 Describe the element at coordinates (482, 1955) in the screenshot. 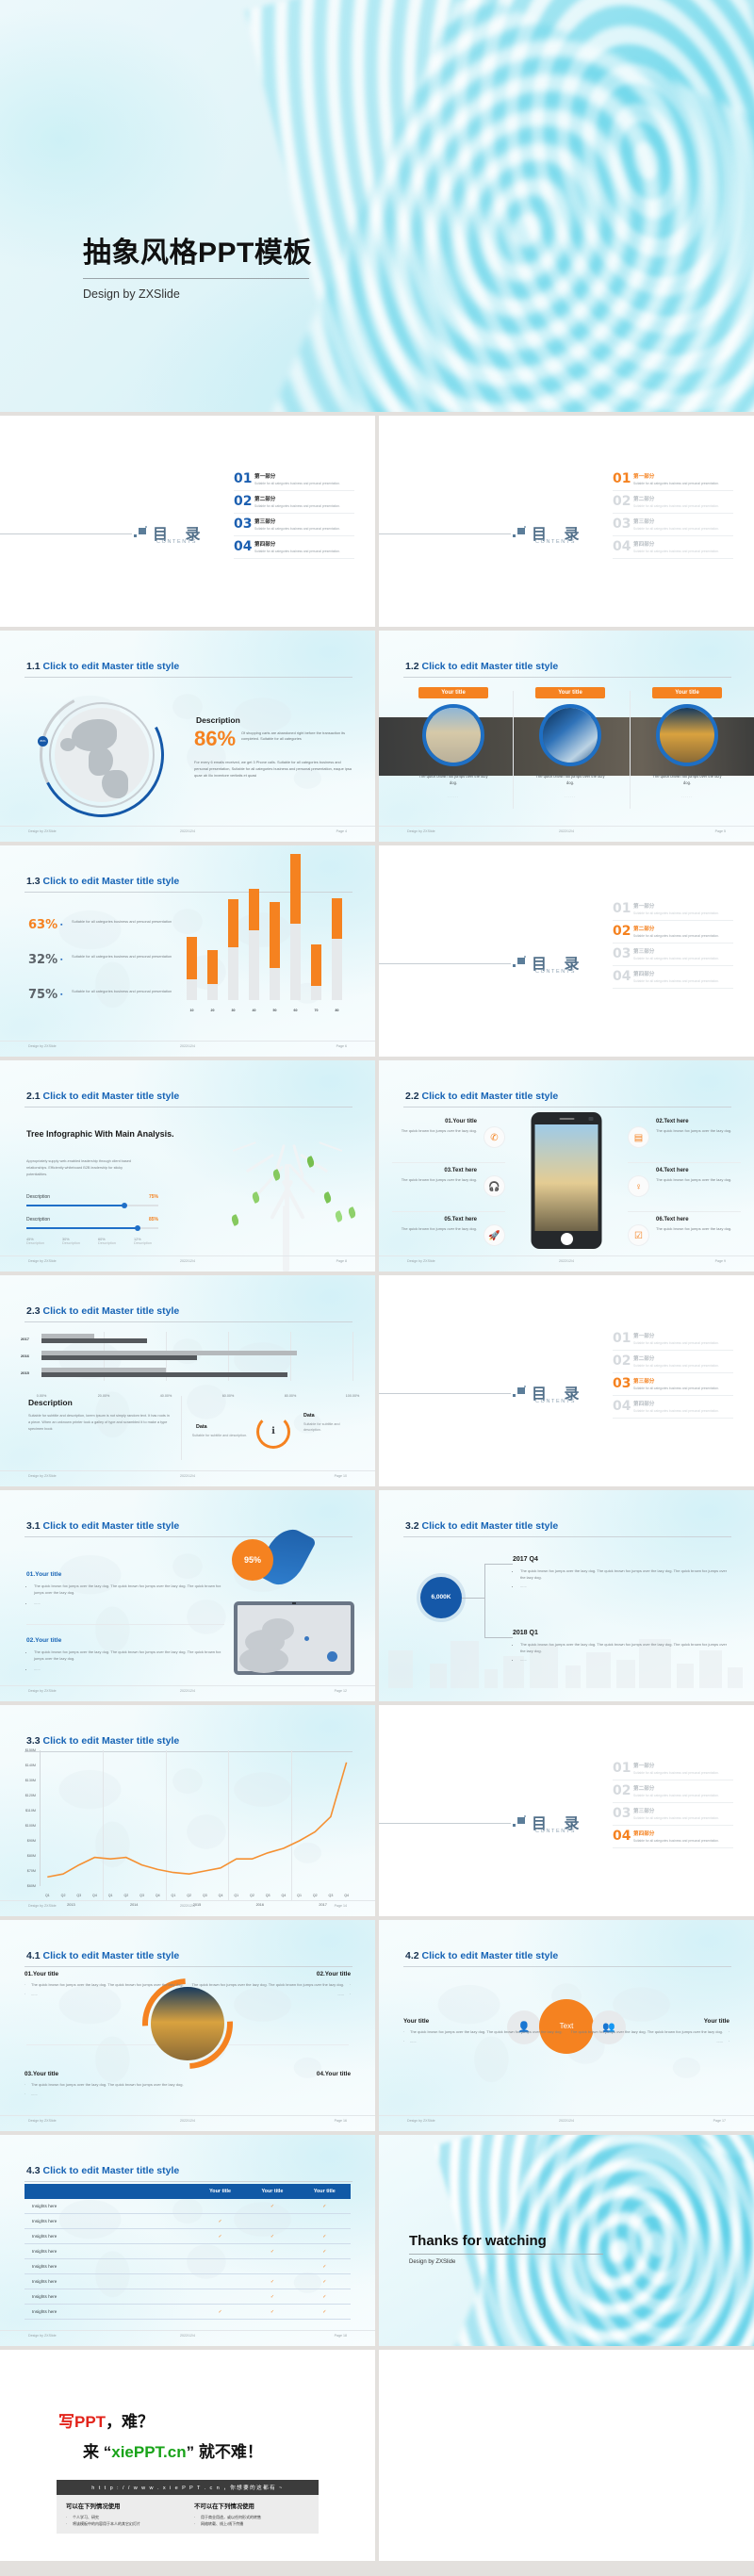

I see `slide-title: 4.2 Click to edit Master title style` at that location.